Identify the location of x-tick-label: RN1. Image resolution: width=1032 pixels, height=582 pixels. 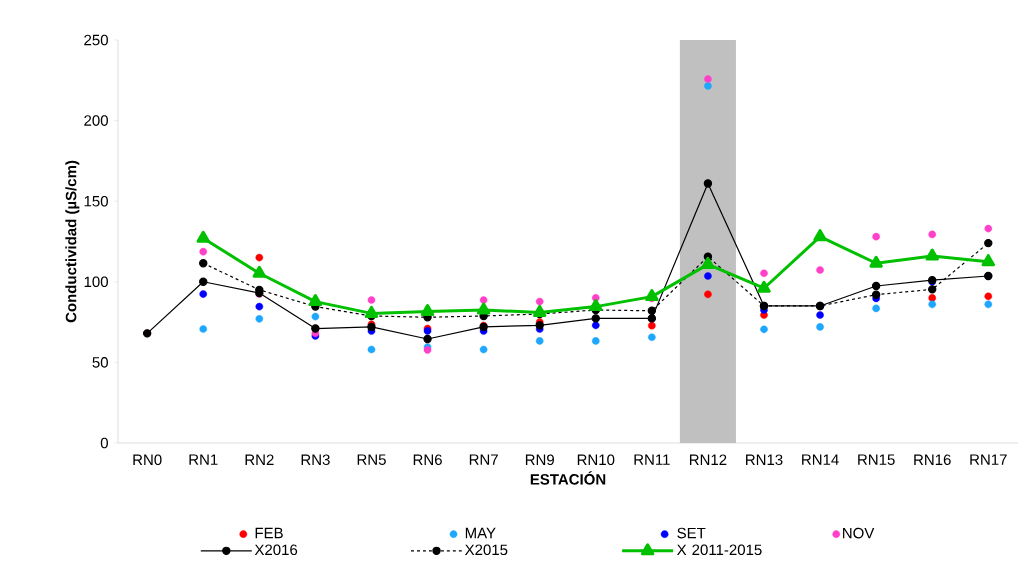
(203, 459).